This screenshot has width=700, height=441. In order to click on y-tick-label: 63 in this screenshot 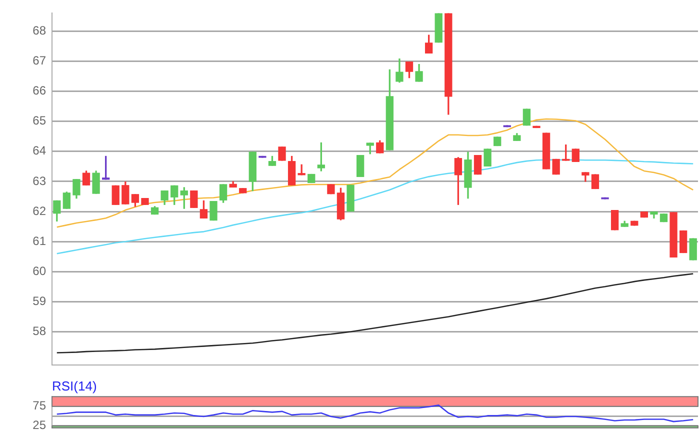, I will do `click(39, 181)`.